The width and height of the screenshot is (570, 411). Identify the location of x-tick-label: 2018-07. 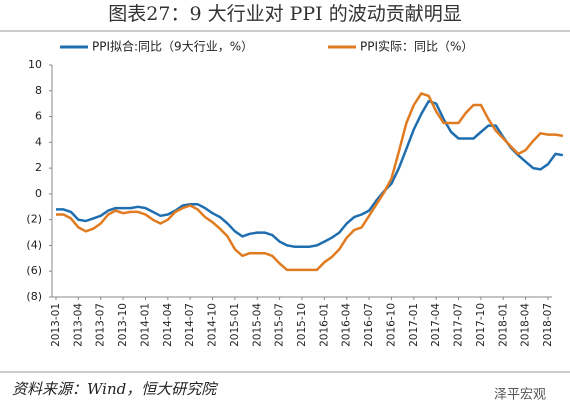
(548, 325).